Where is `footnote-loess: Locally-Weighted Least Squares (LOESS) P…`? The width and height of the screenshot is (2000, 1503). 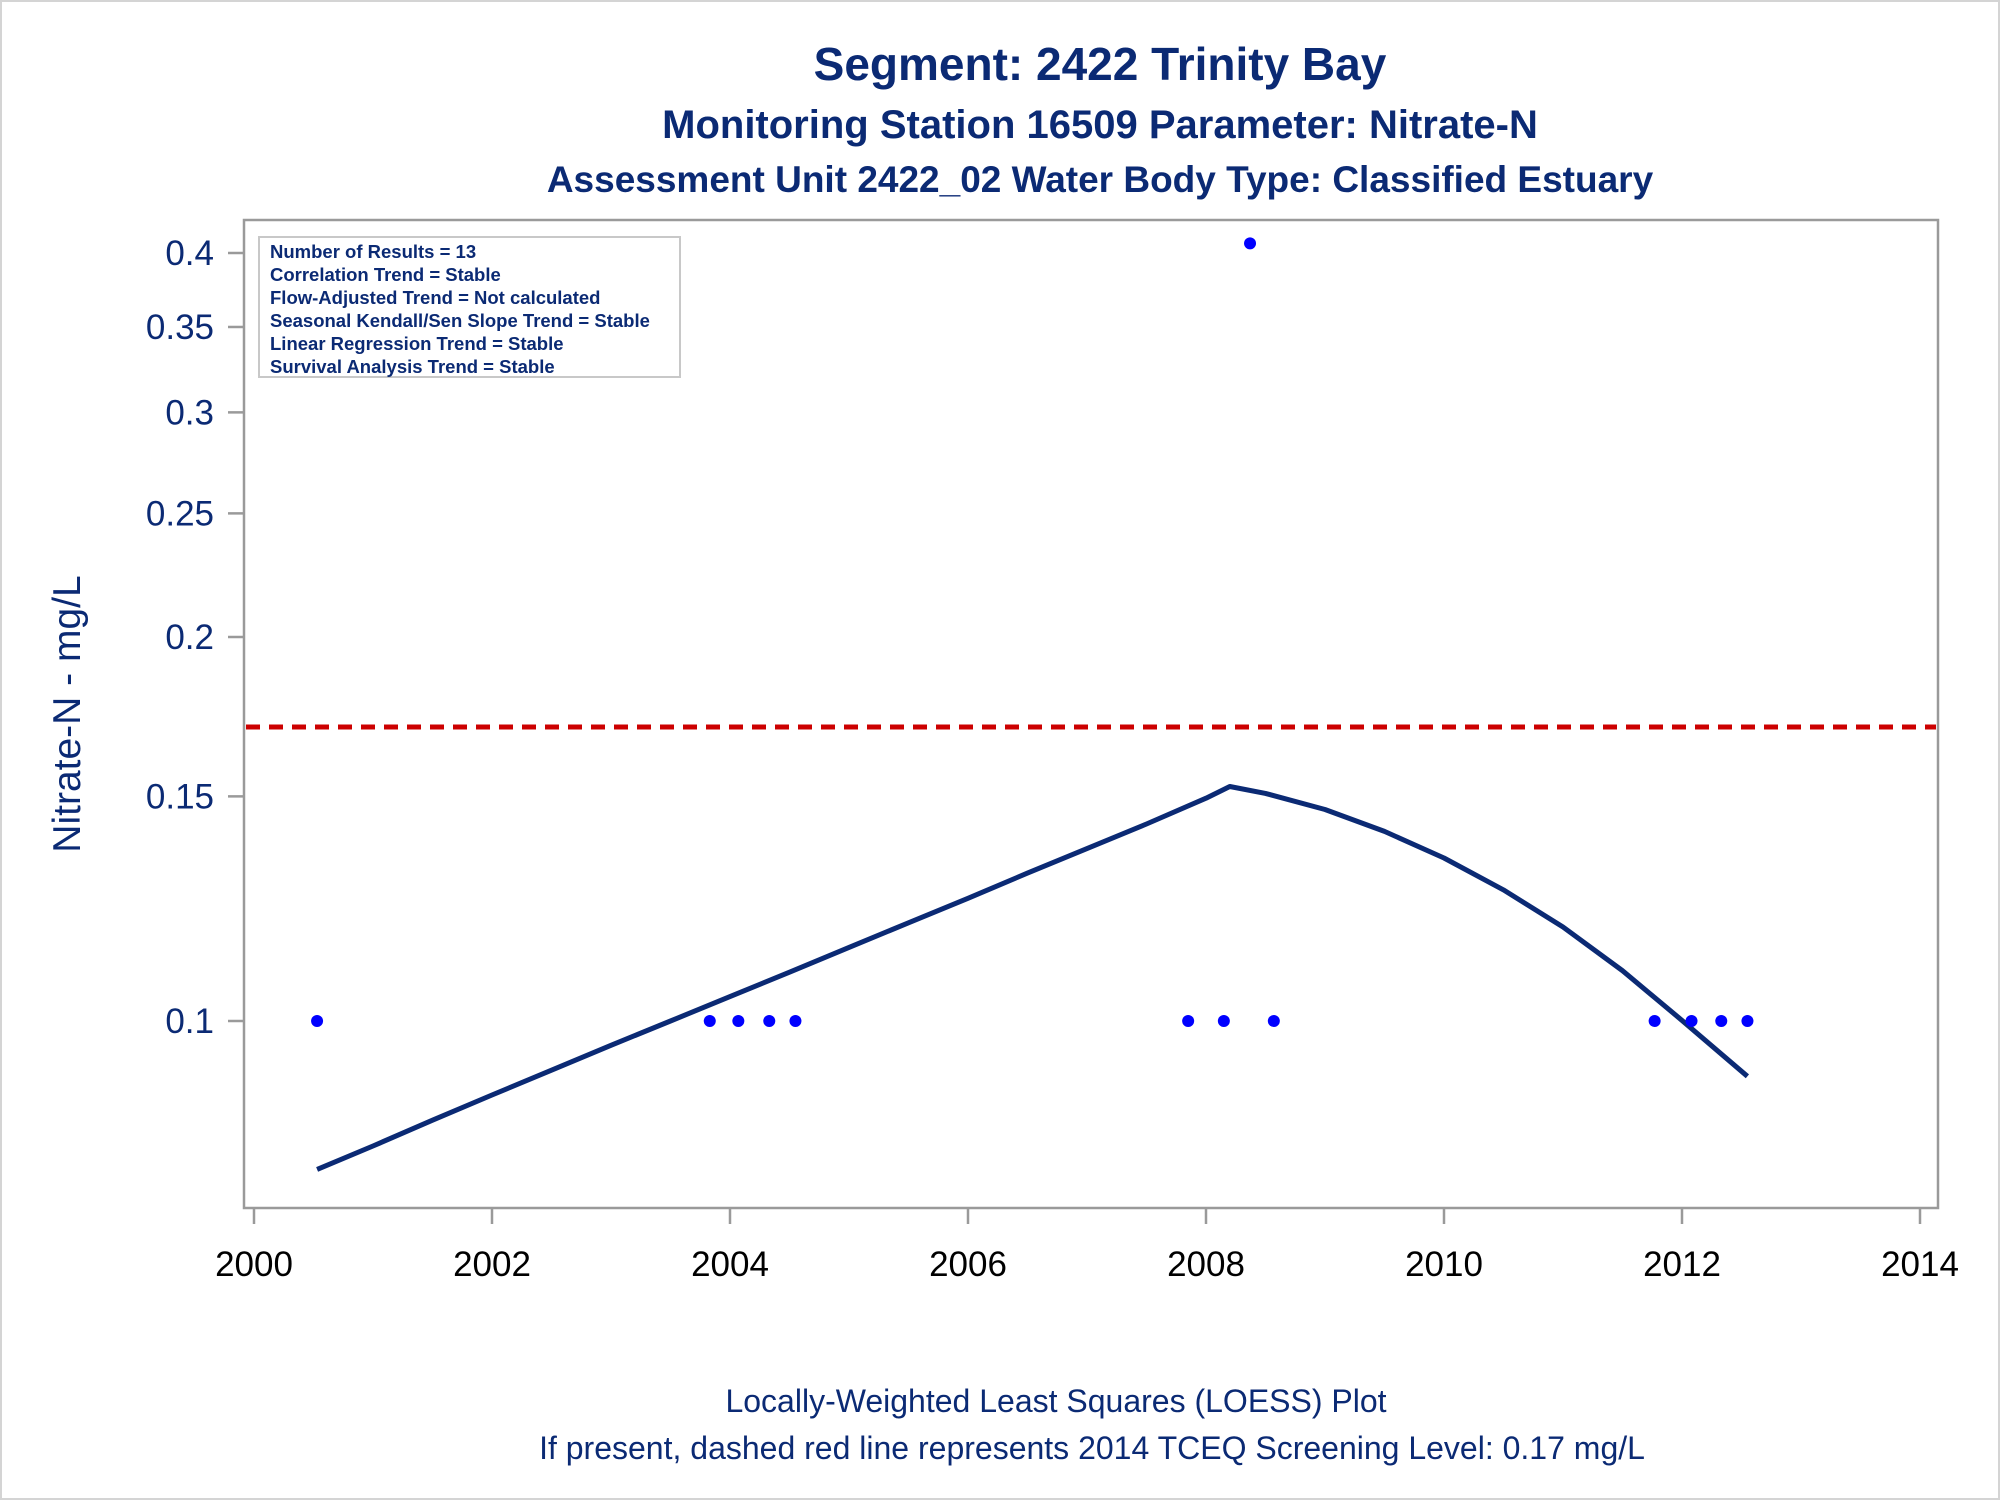 footnote-loess: Locally-Weighted Least Squares (LOESS) P… is located at coordinates (1055, 1401).